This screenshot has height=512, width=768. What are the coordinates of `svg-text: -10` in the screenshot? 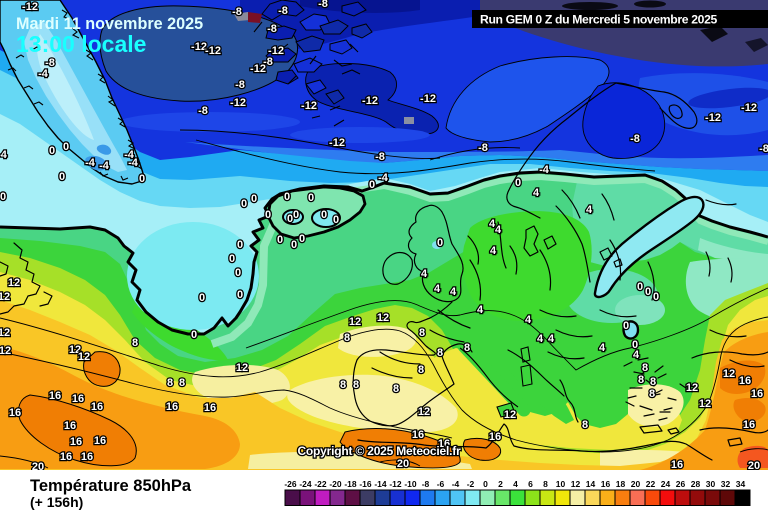 It's located at (410, 484).